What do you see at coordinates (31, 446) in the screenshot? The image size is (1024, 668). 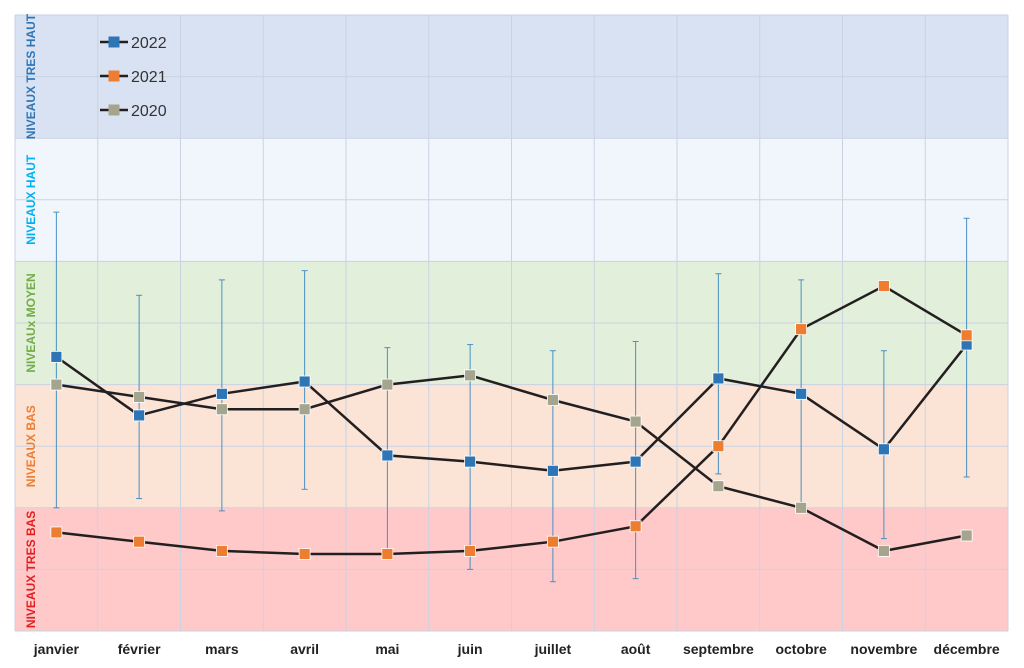 I see `band-label-1: NIVEAUX BAS` at bounding box center [31, 446].